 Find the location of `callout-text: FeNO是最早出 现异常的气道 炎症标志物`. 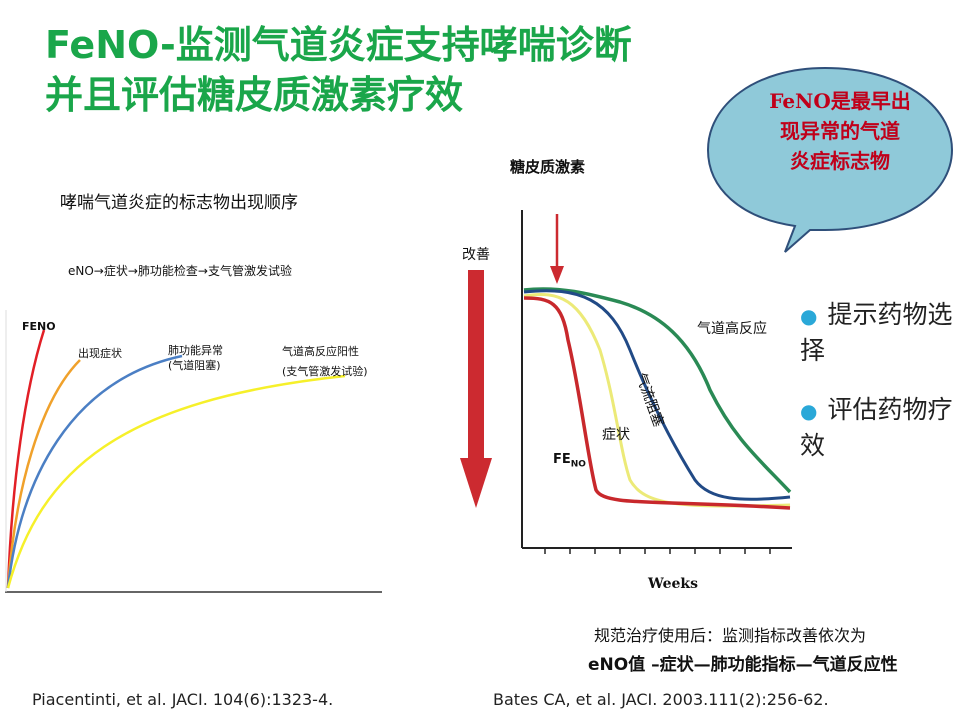

callout-text: FeNO是最早出 现异常的气道 炎症标志物 is located at coordinates (840, 131).